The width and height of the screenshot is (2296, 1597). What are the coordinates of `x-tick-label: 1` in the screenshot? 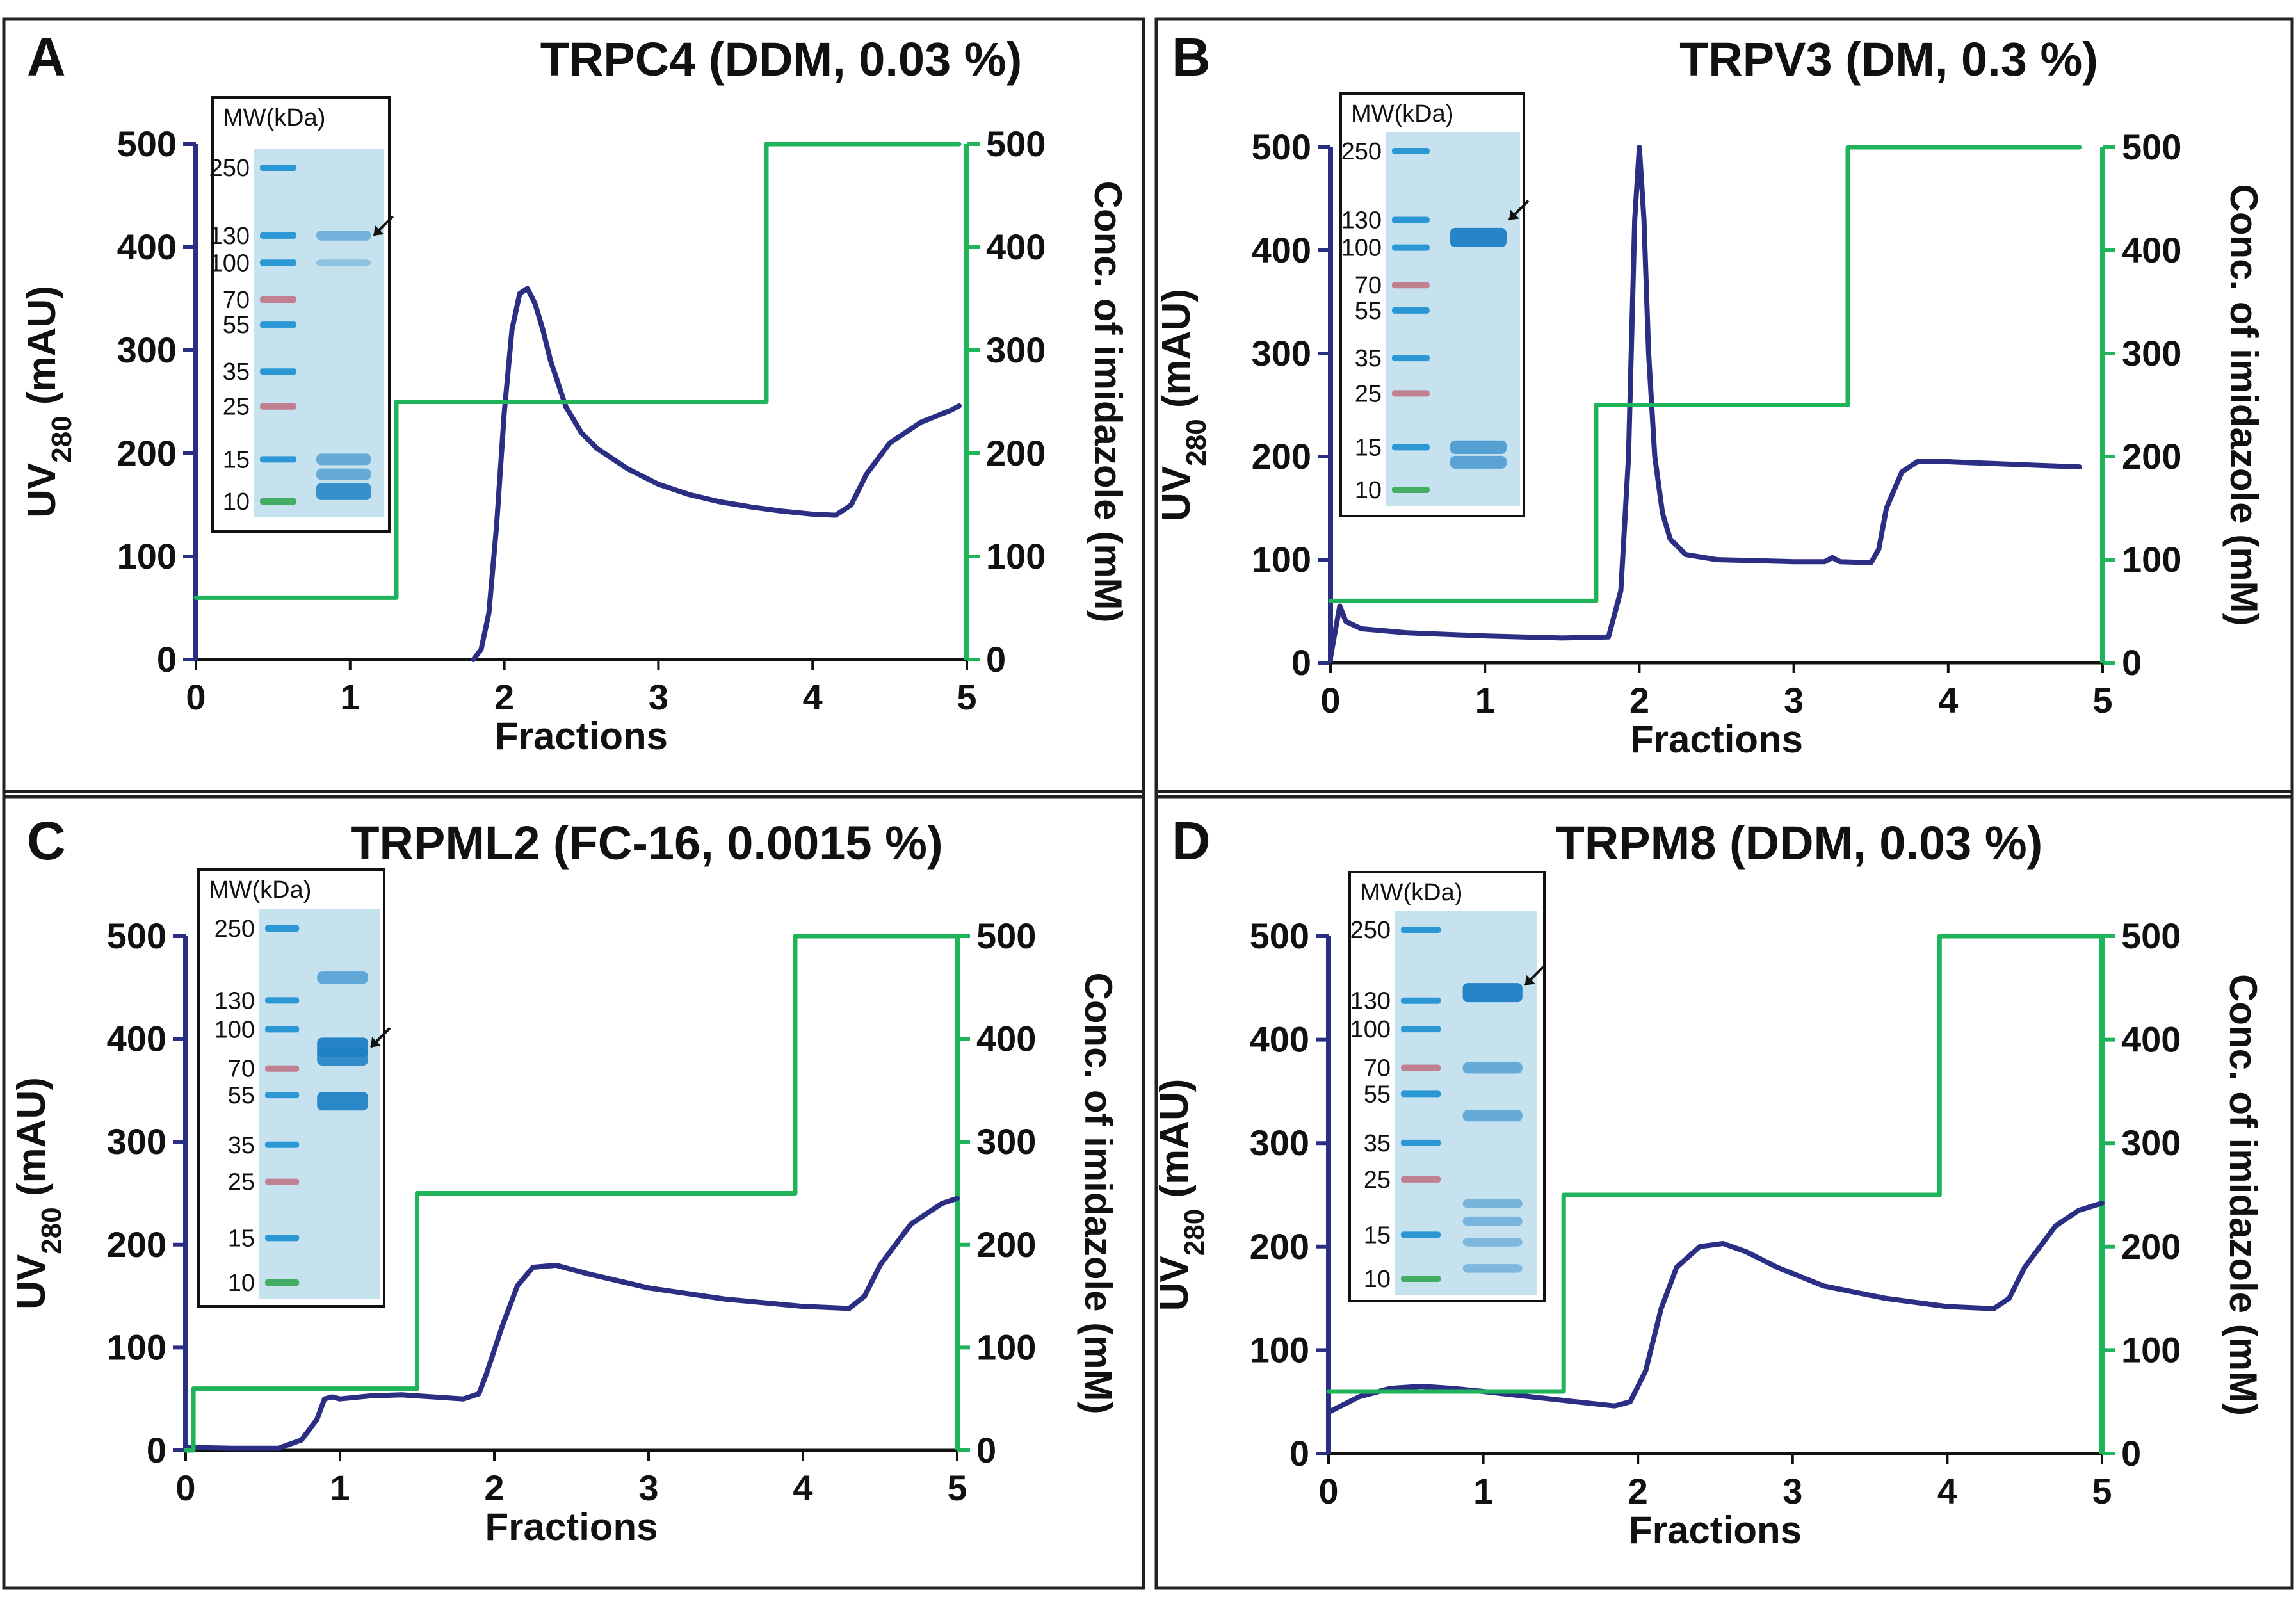 It's located at (350, 697).